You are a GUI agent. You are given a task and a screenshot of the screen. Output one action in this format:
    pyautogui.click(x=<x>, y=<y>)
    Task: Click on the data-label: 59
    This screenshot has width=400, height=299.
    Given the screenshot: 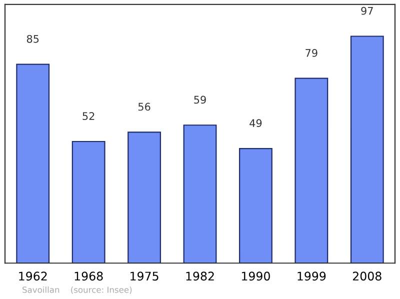 What is the action you would take?
    pyautogui.click(x=200, y=100)
    